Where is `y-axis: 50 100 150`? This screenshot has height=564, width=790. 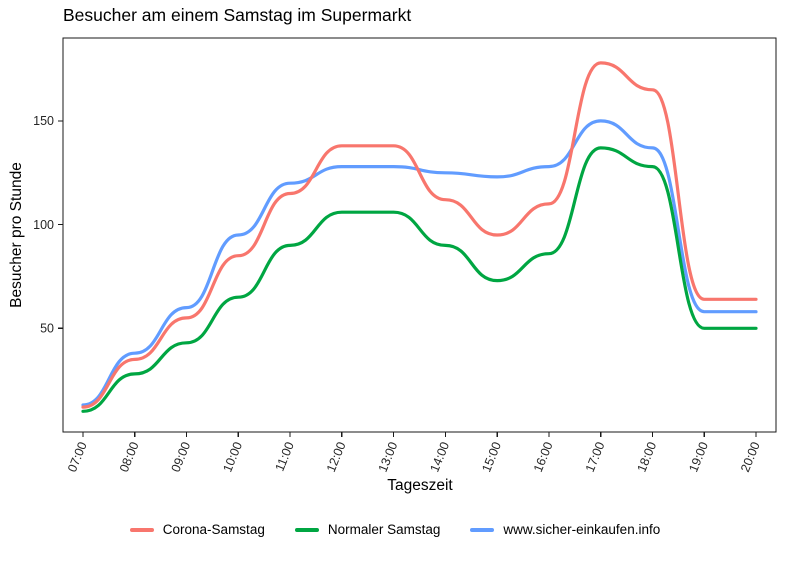
y-axis: 50 100 150 is located at coordinates (48, 225).